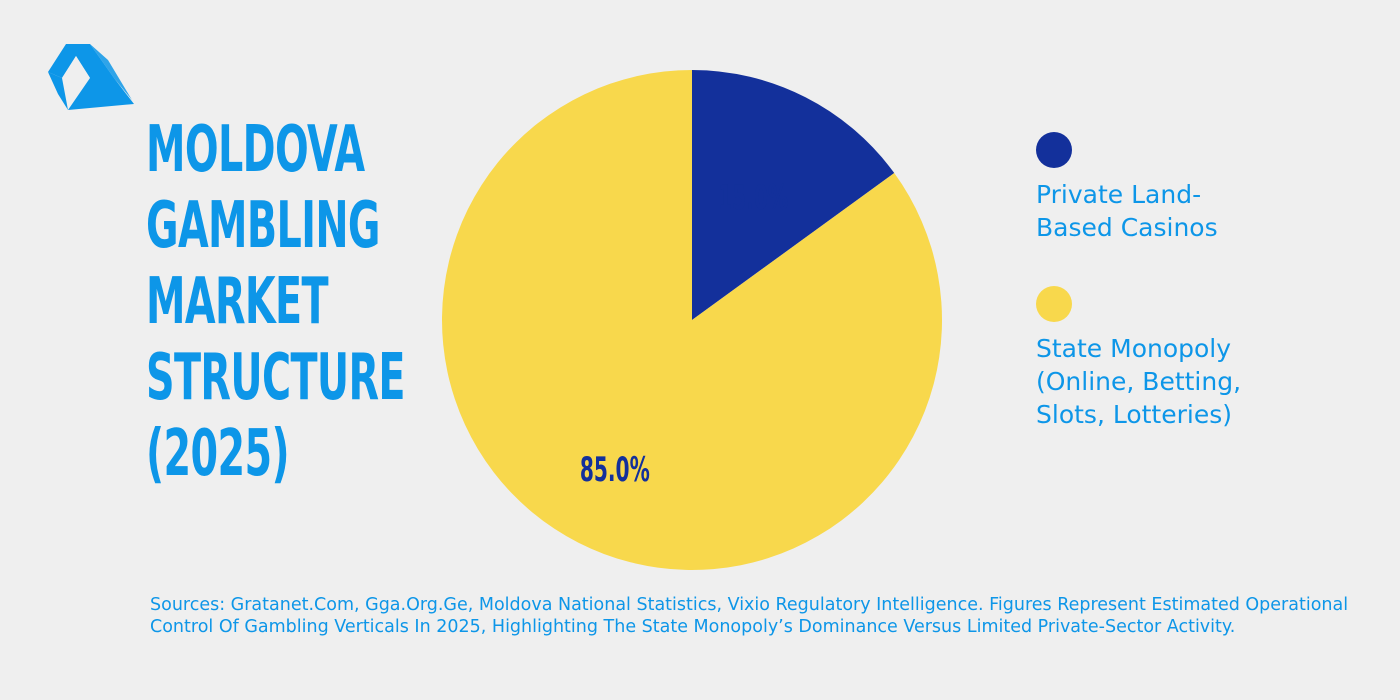 The width and height of the screenshot is (1400, 700). I want to click on legend-label: Private Land- Based Casinos, so click(1127, 211).